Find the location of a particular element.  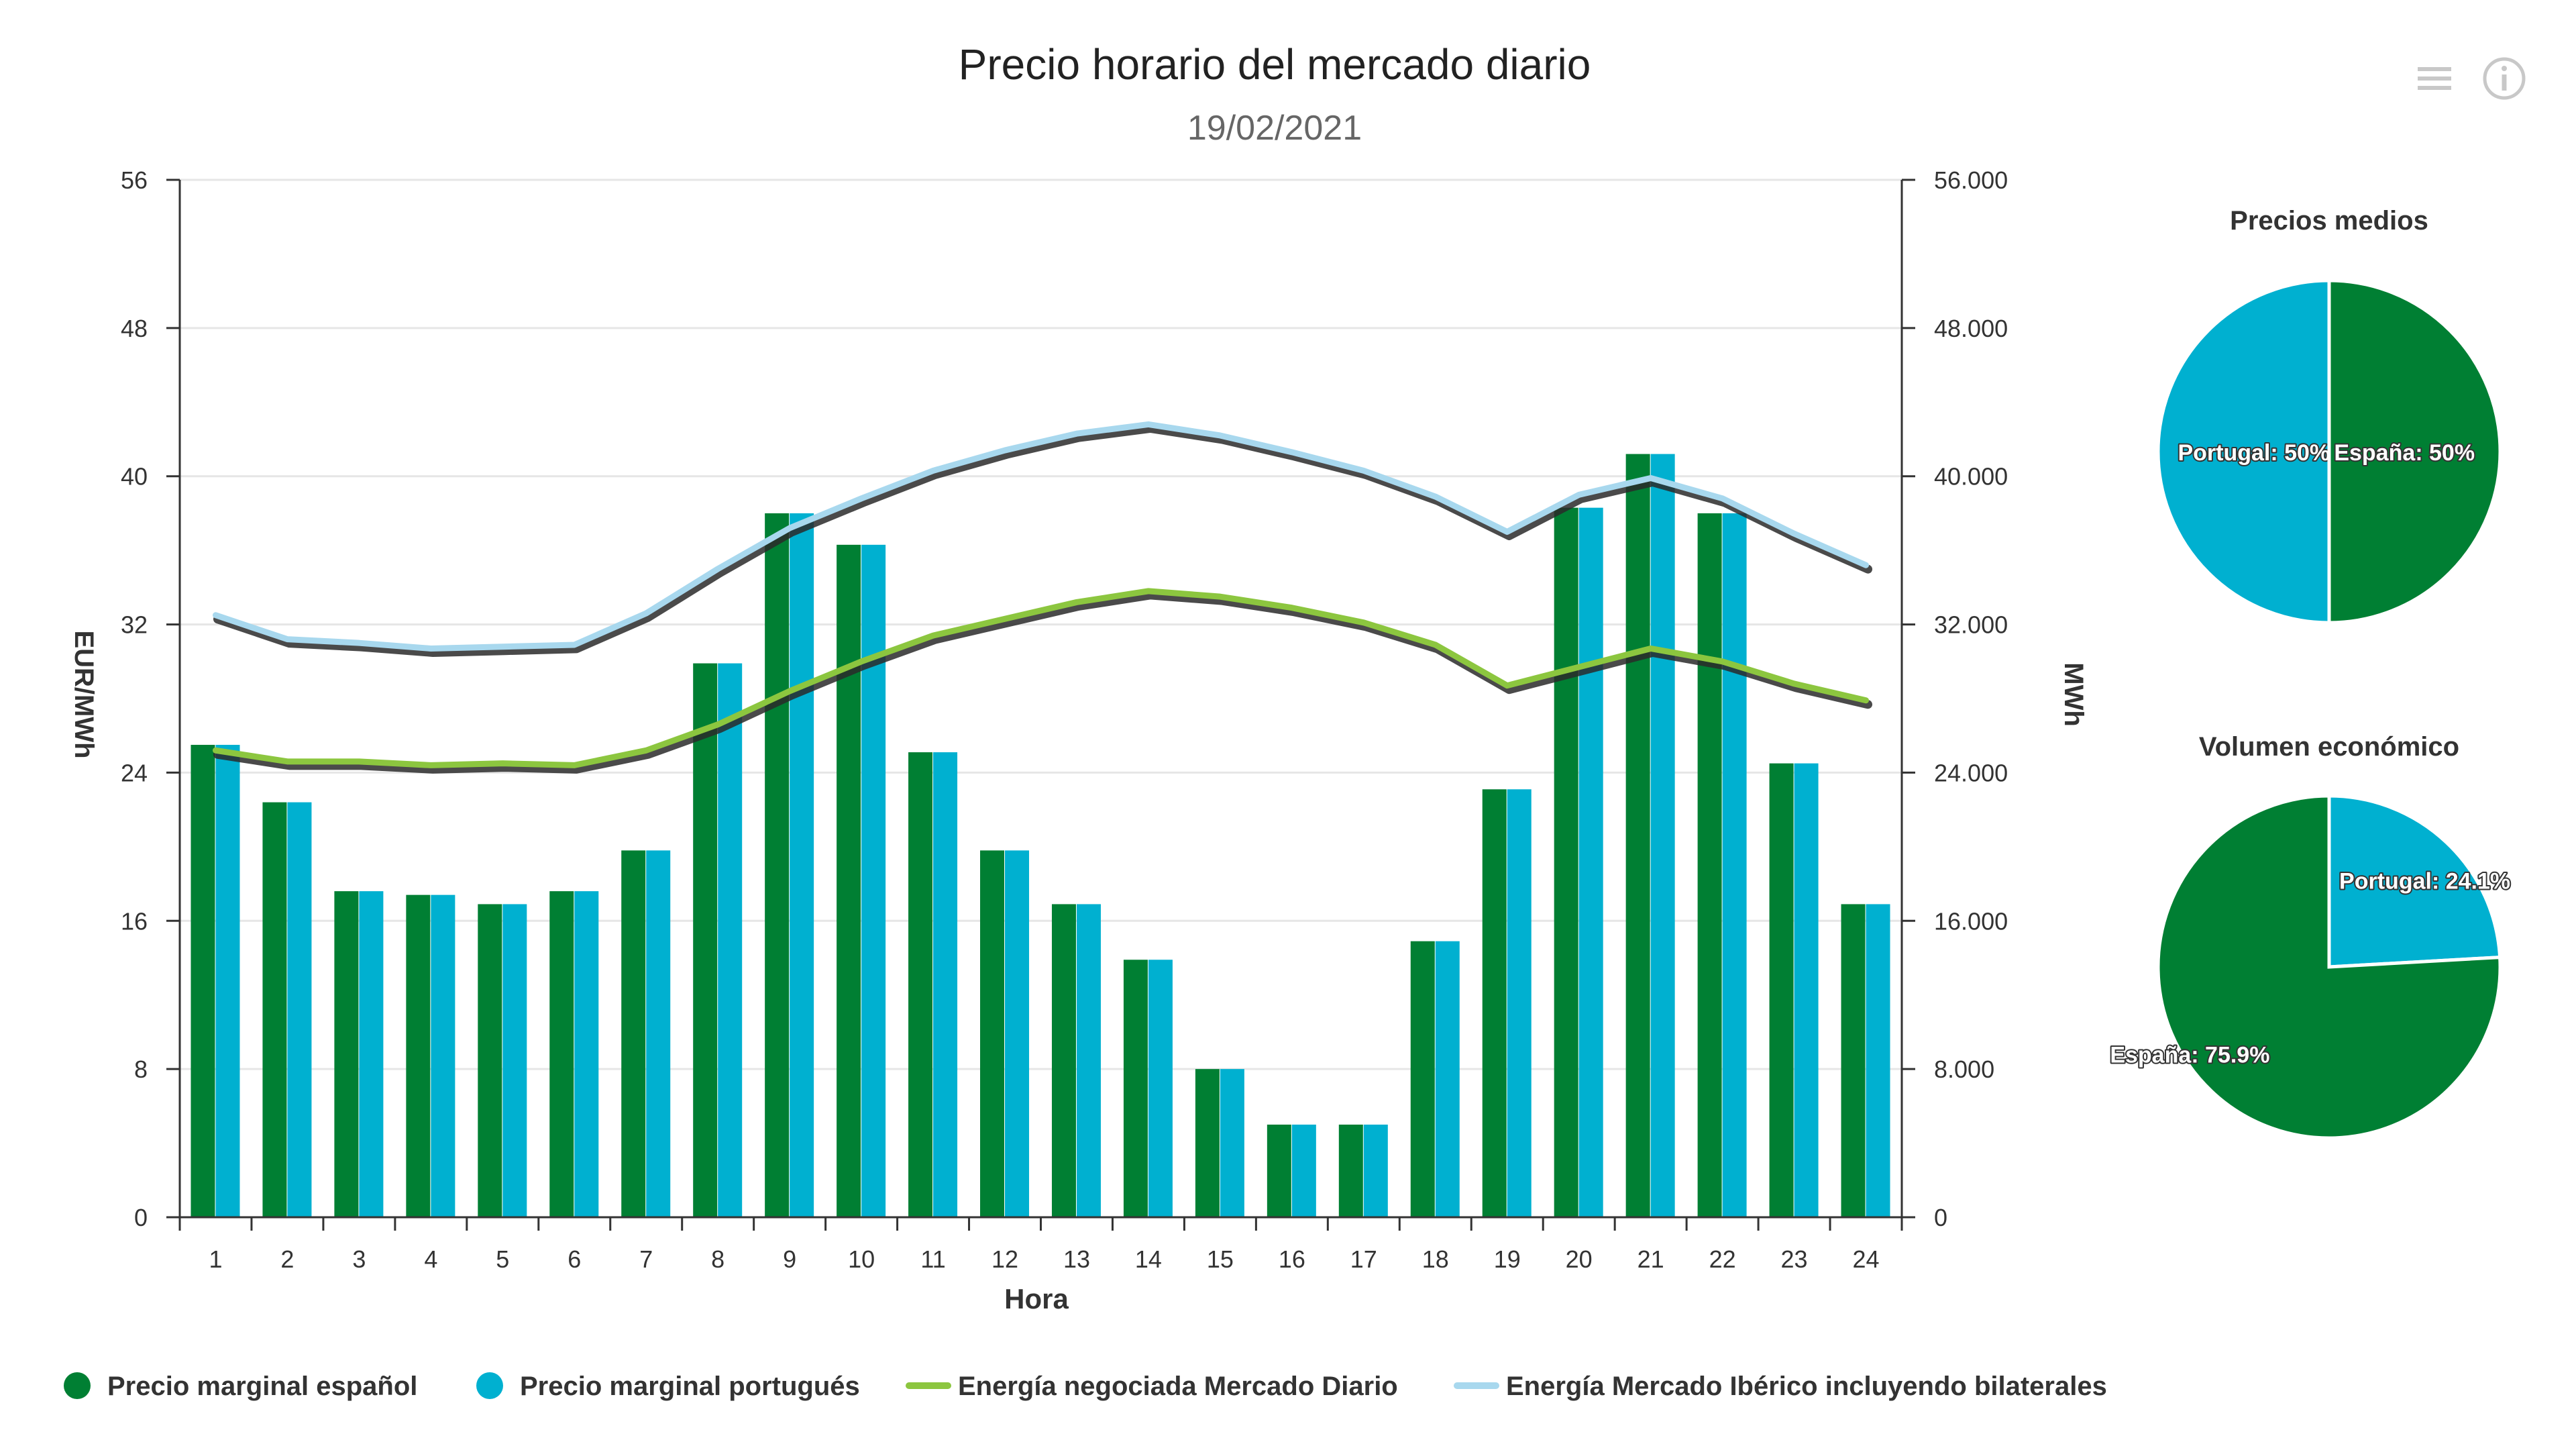

legend-item: Precio marginal portugués is located at coordinates (668, 1387).